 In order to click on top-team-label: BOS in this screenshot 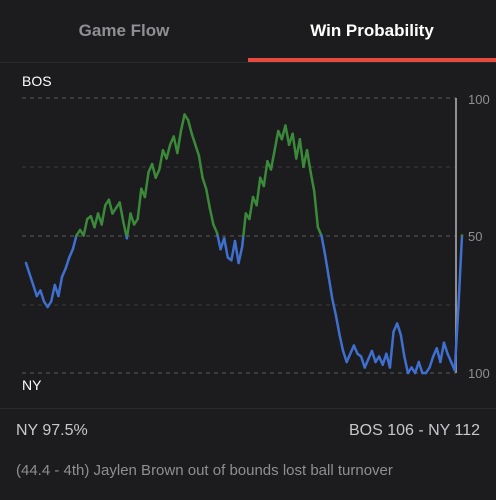, I will do `click(37, 81)`.